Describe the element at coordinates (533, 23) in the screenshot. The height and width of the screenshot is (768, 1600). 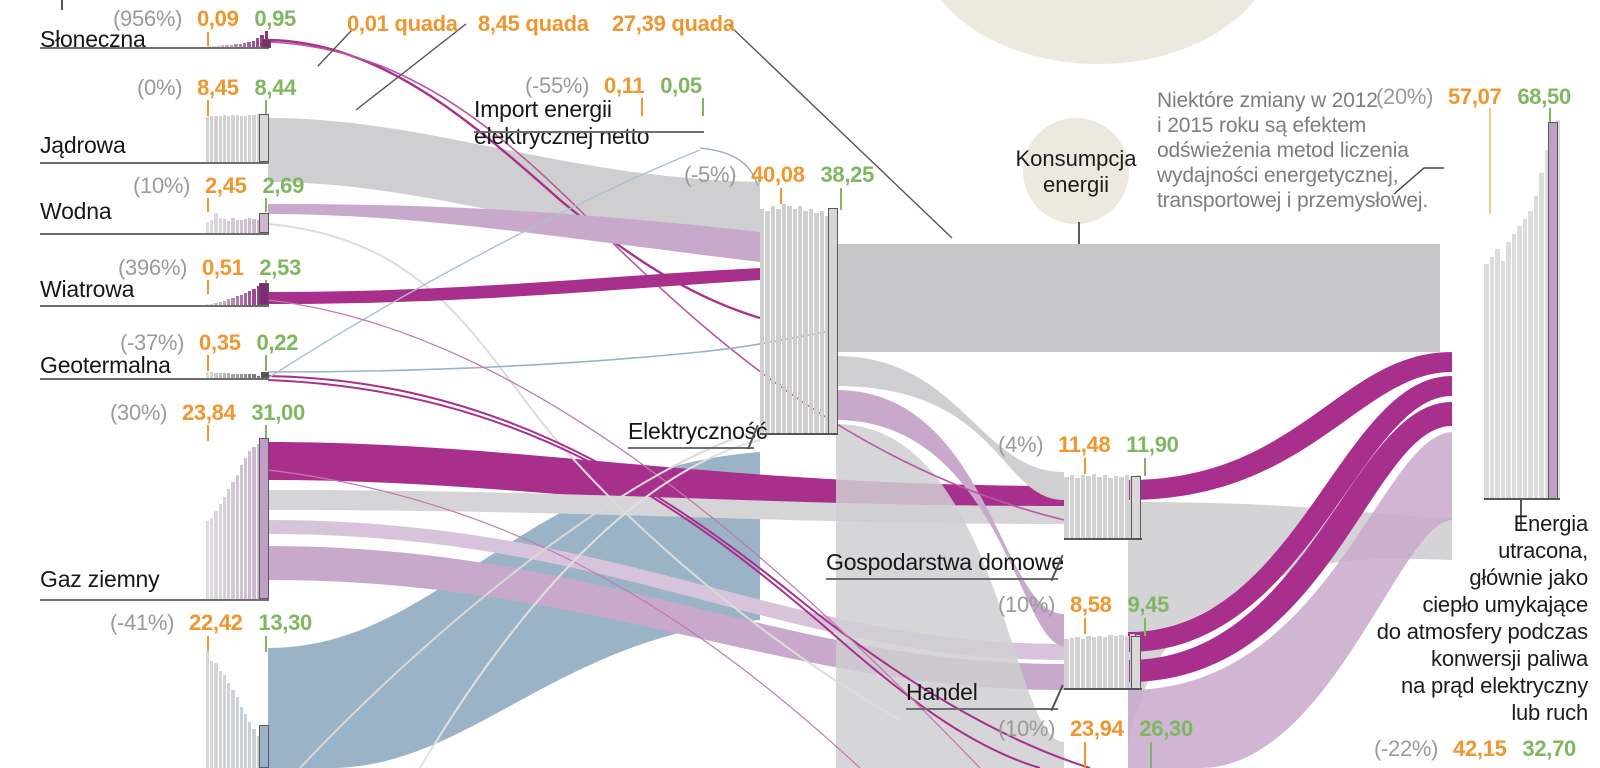
I see `callout-2: 8,45 quada` at that location.